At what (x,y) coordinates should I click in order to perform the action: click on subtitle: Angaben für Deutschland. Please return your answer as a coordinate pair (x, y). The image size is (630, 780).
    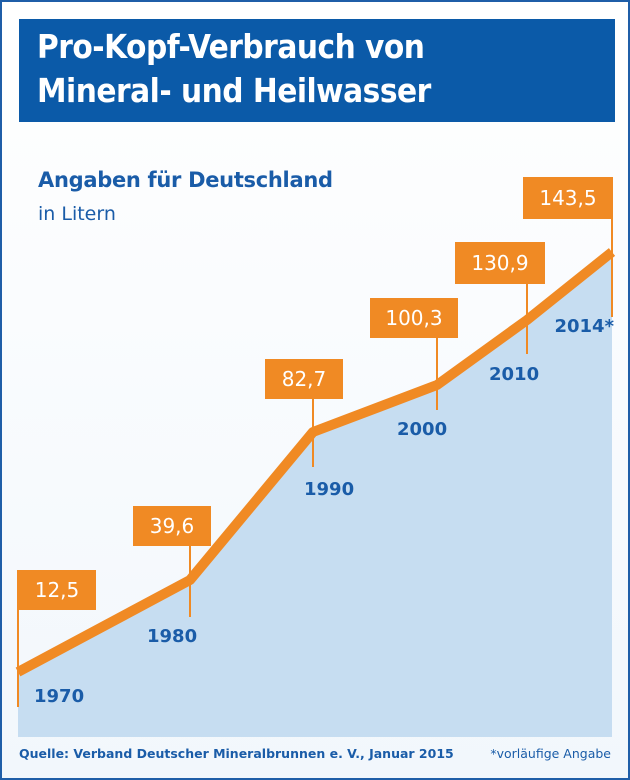
    Looking at the image, I should click on (185, 180).